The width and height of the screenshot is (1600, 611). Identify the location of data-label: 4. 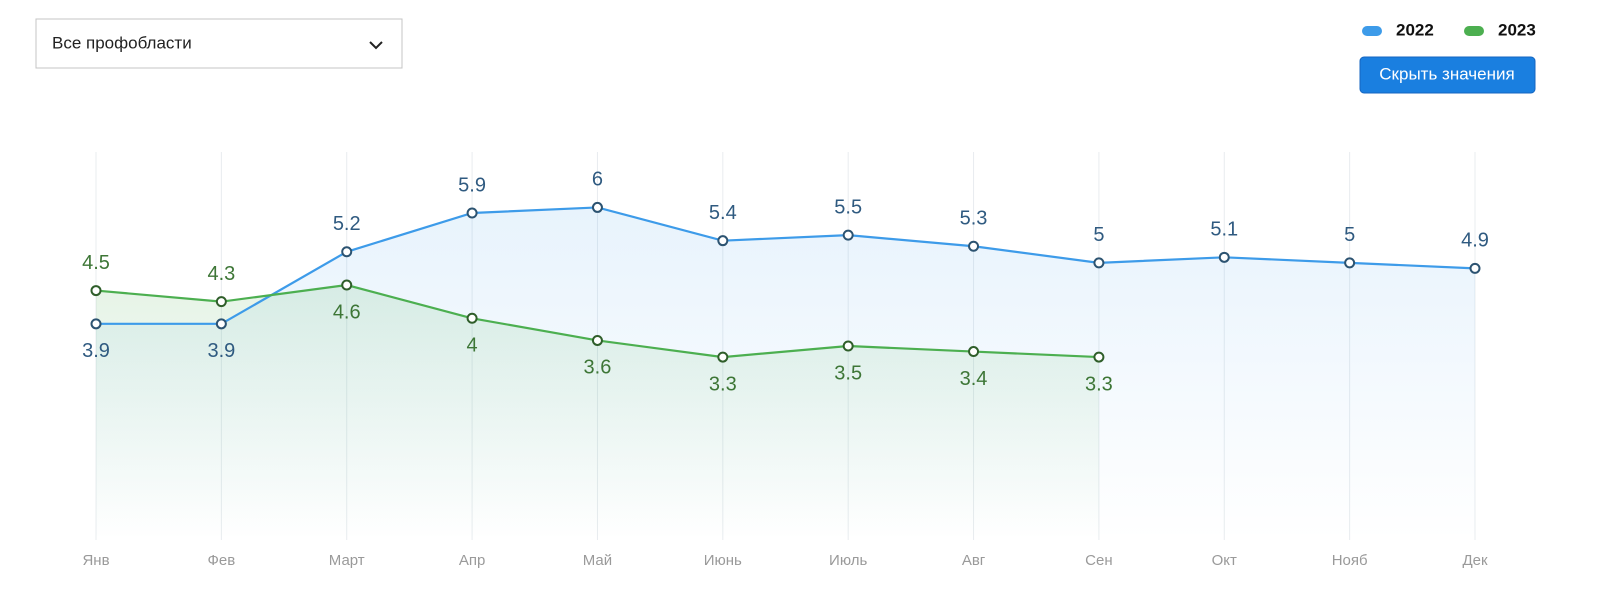
(472, 346).